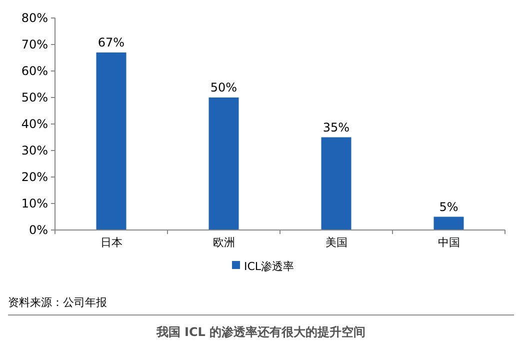 This screenshot has height=350, width=522. What do you see at coordinates (34, 45) in the screenshot?
I see `y-tick-label: 70%` at bounding box center [34, 45].